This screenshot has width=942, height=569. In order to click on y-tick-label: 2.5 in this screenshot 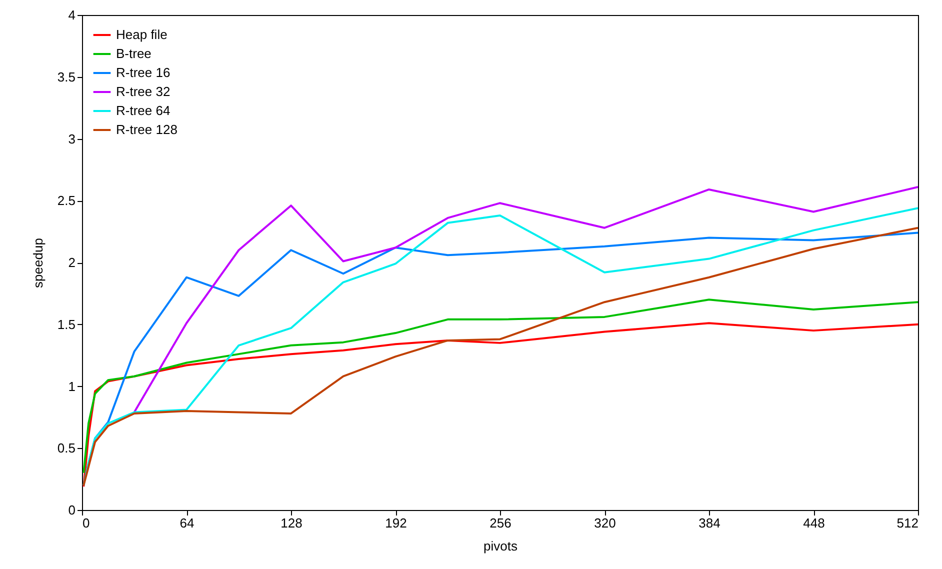, I will do `click(66, 200)`.